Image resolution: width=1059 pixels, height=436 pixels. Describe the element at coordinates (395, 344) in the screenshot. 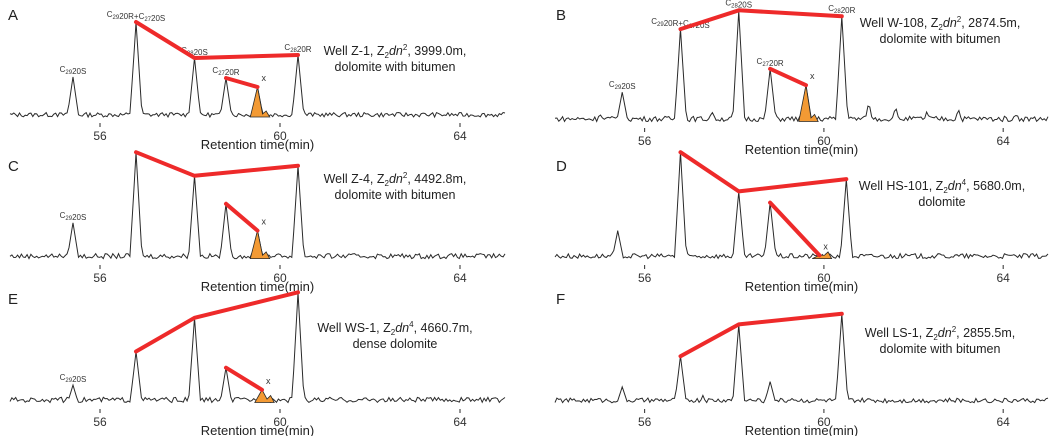

I see `well-caption-line: dense dolomite` at that location.